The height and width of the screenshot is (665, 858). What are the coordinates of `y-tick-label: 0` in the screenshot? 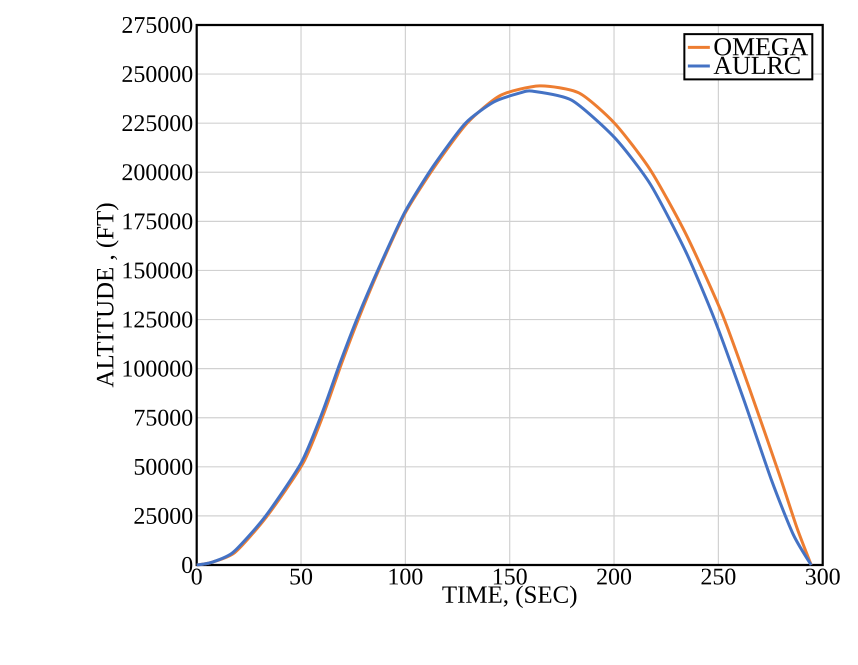 It's located at (187, 565).